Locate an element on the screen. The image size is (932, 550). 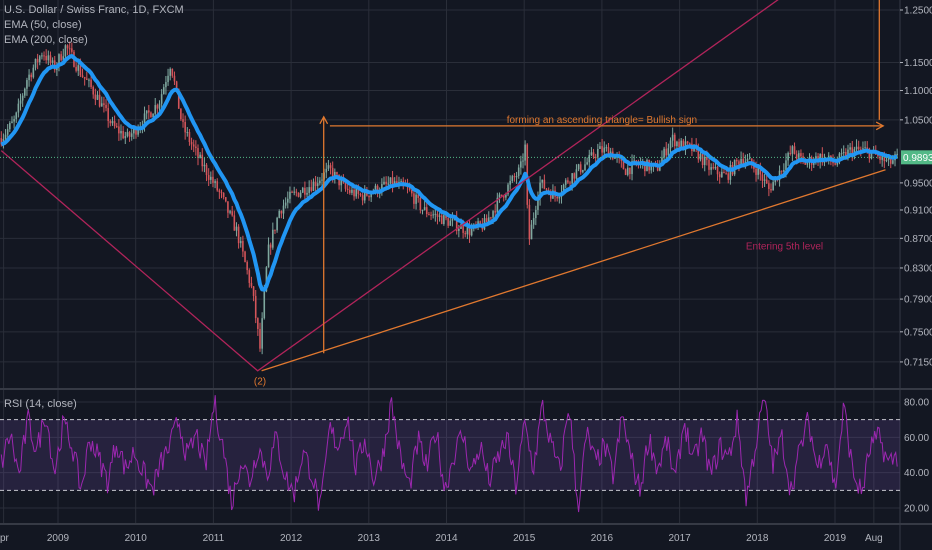
time-tick-label: Aug is located at coordinates (874, 538).